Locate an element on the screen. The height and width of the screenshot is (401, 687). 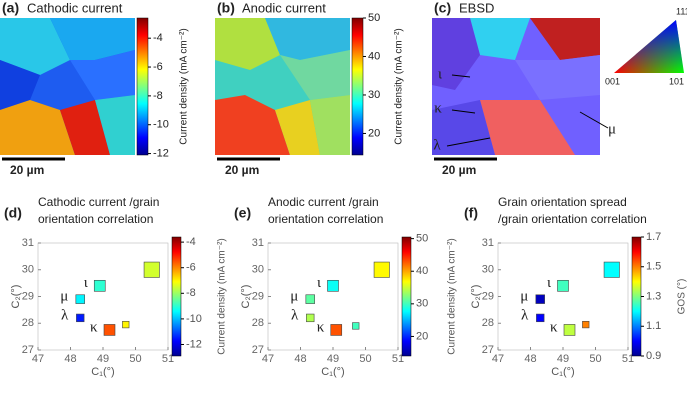
grain-label: ι is located at coordinates (440, 74).